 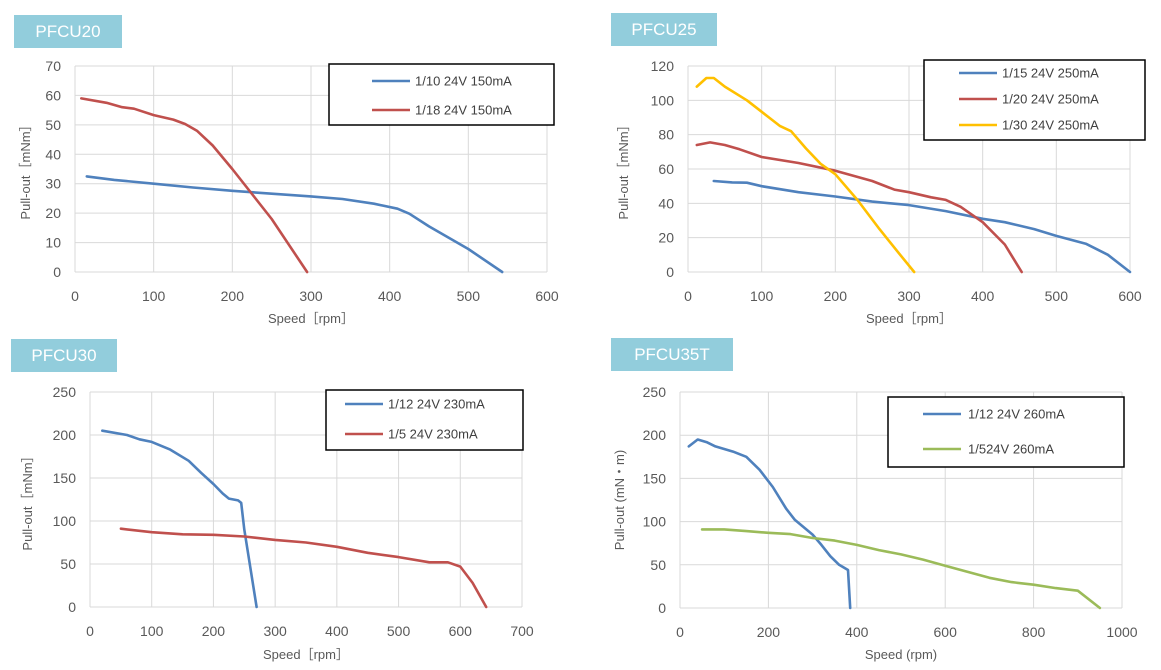 What do you see at coordinates (53, 125) in the screenshot?
I see `chart1-ytick-label: 50` at bounding box center [53, 125].